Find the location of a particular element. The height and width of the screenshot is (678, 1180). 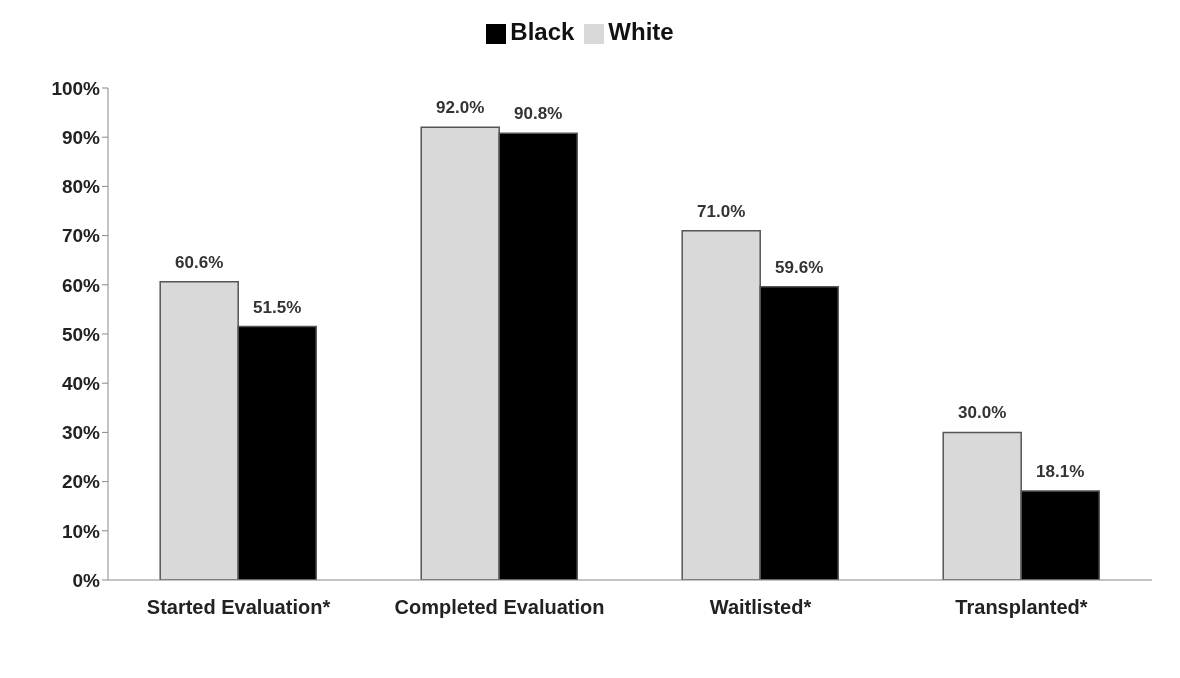

data-label: 30.0% is located at coordinates (982, 413).